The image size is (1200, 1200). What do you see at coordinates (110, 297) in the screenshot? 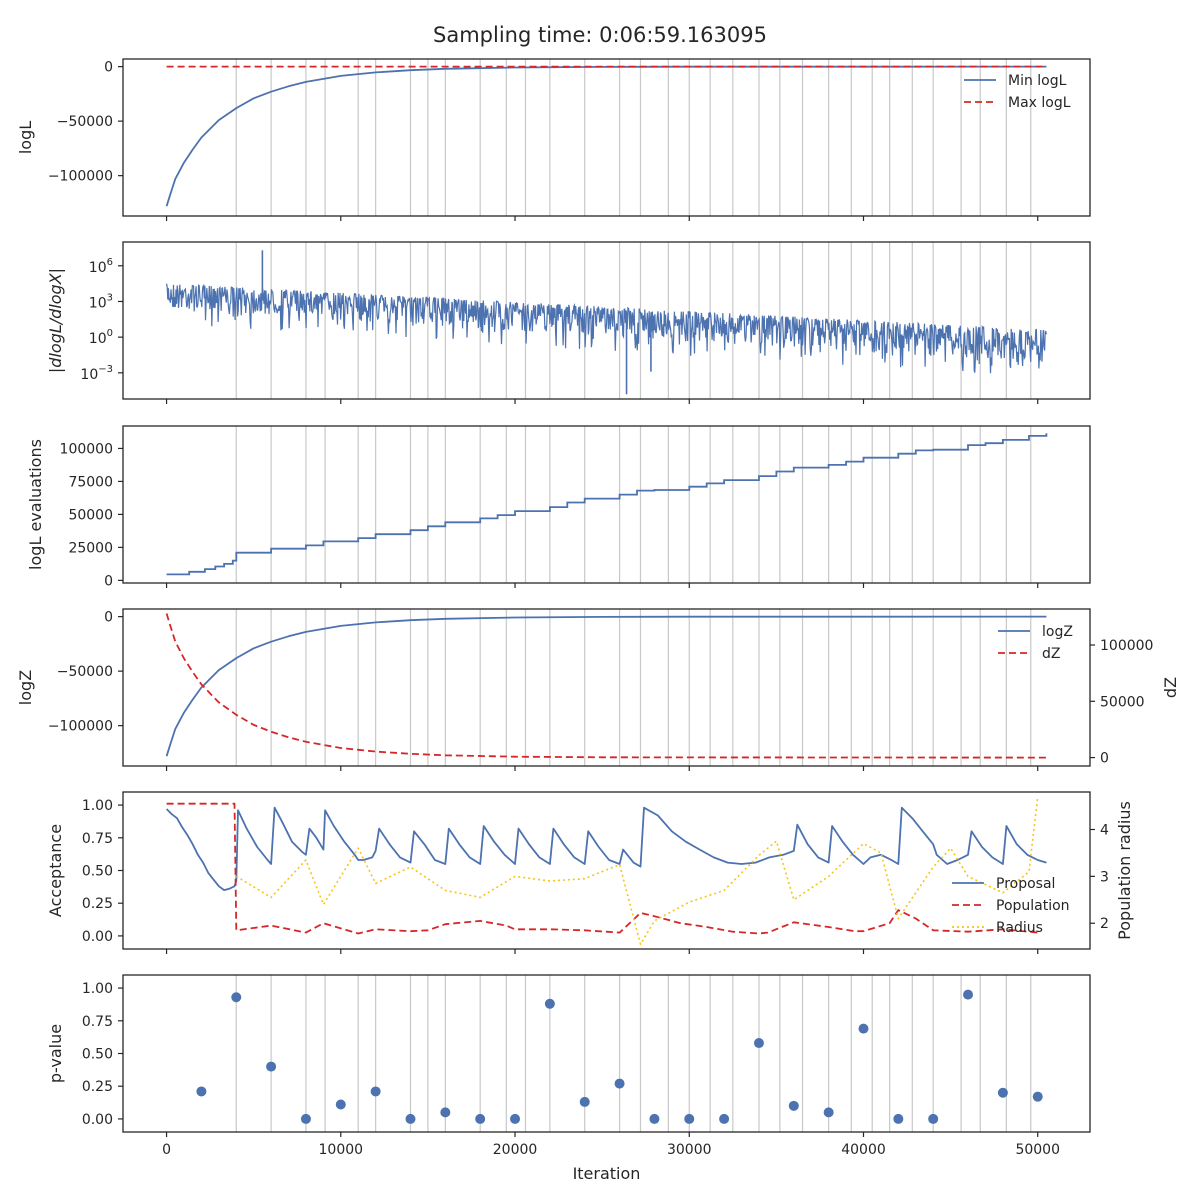
I see `tick-exponent: 3` at bounding box center [110, 297].